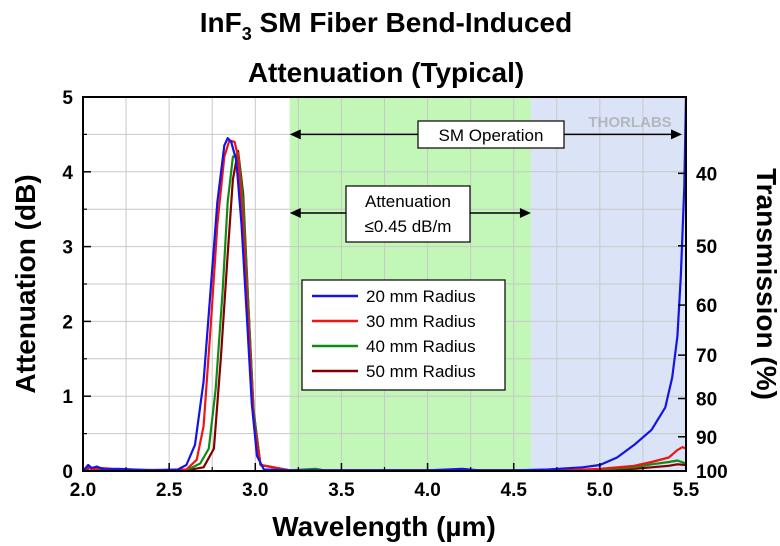 The height and width of the screenshot is (546, 780). I want to click on x-axis-title: Wavelength (µm), so click(384, 526).